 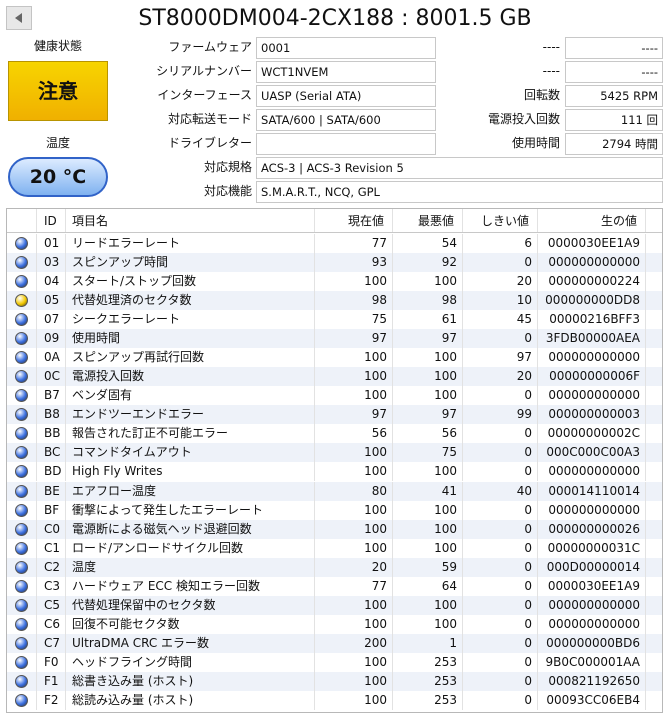 What do you see at coordinates (210, 47) in the screenshot?
I see `info-label: ファームウェア` at bounding box center [210, 47].